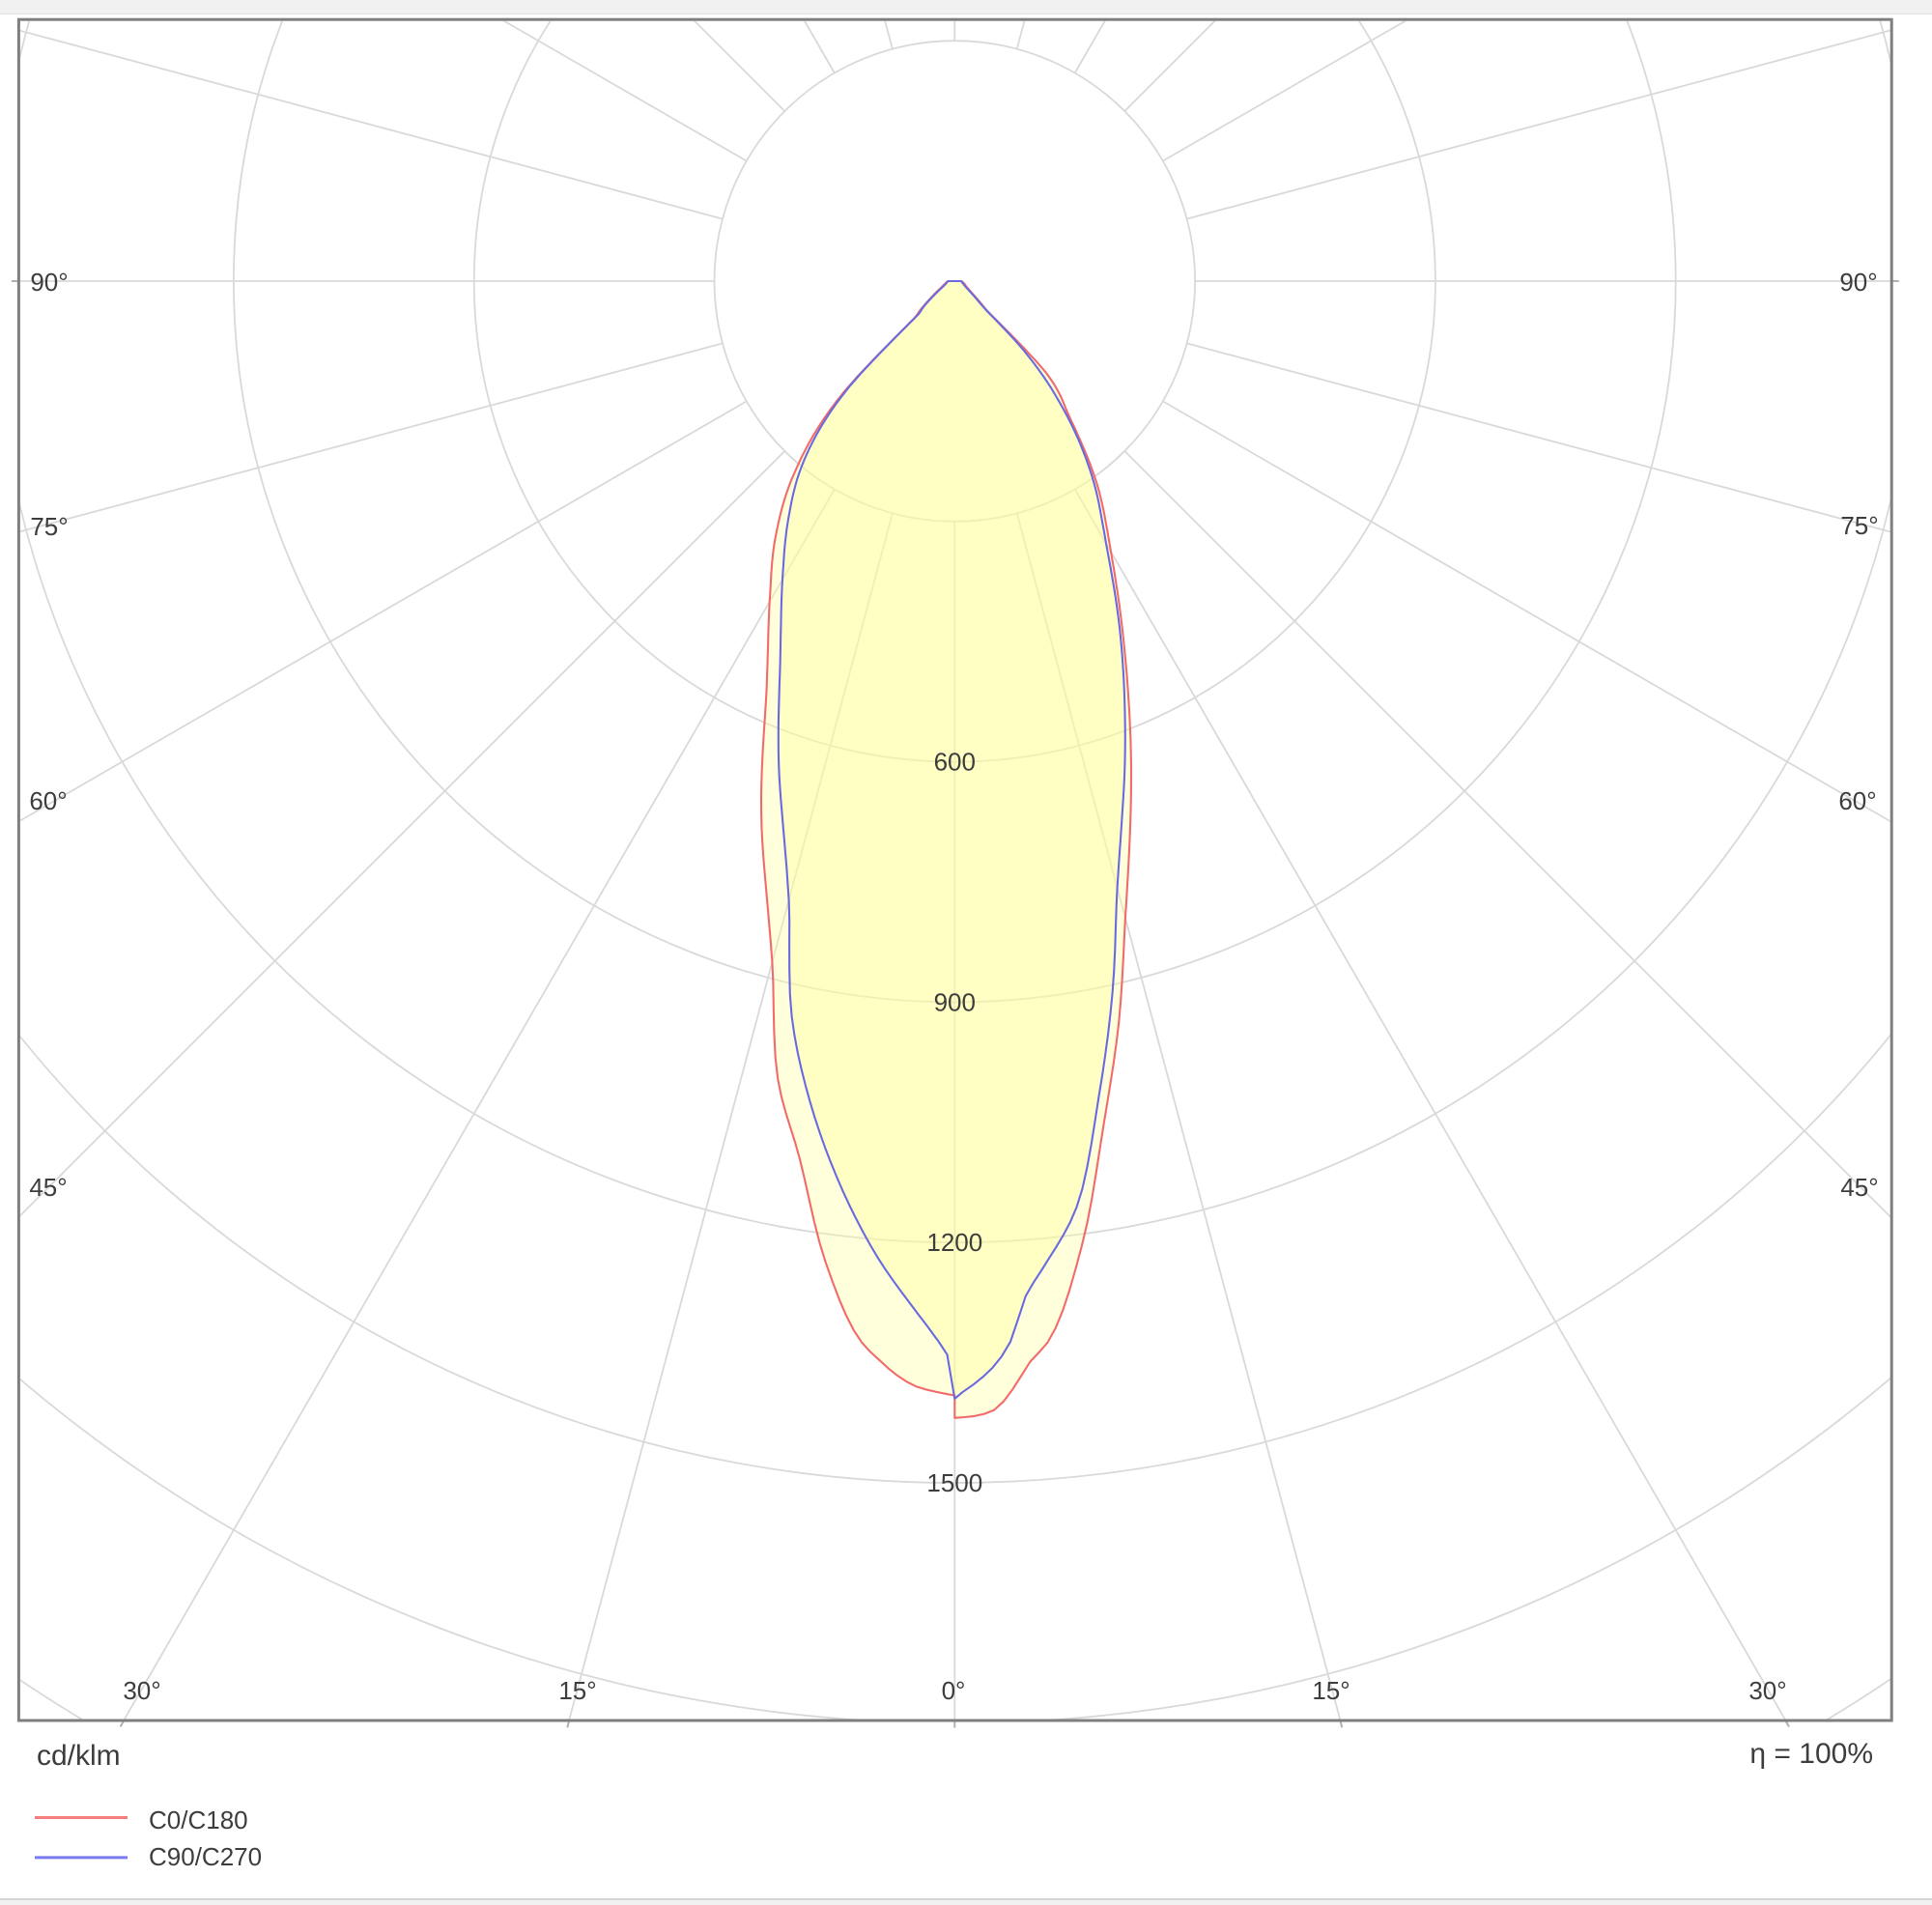  What do you see at coordinates (954, 1482) in the screenshot?
I see `svg-text: 1500` at bounding box center [954, 1482].